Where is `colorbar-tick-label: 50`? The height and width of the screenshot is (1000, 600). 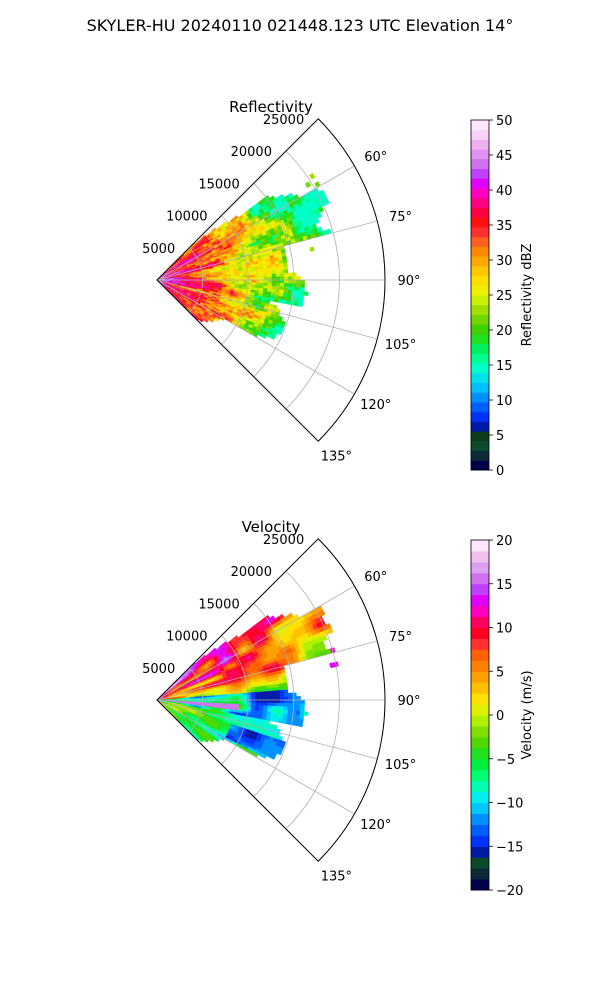 colorbar-tick-label: 50 is located at coordinates (504, 121).